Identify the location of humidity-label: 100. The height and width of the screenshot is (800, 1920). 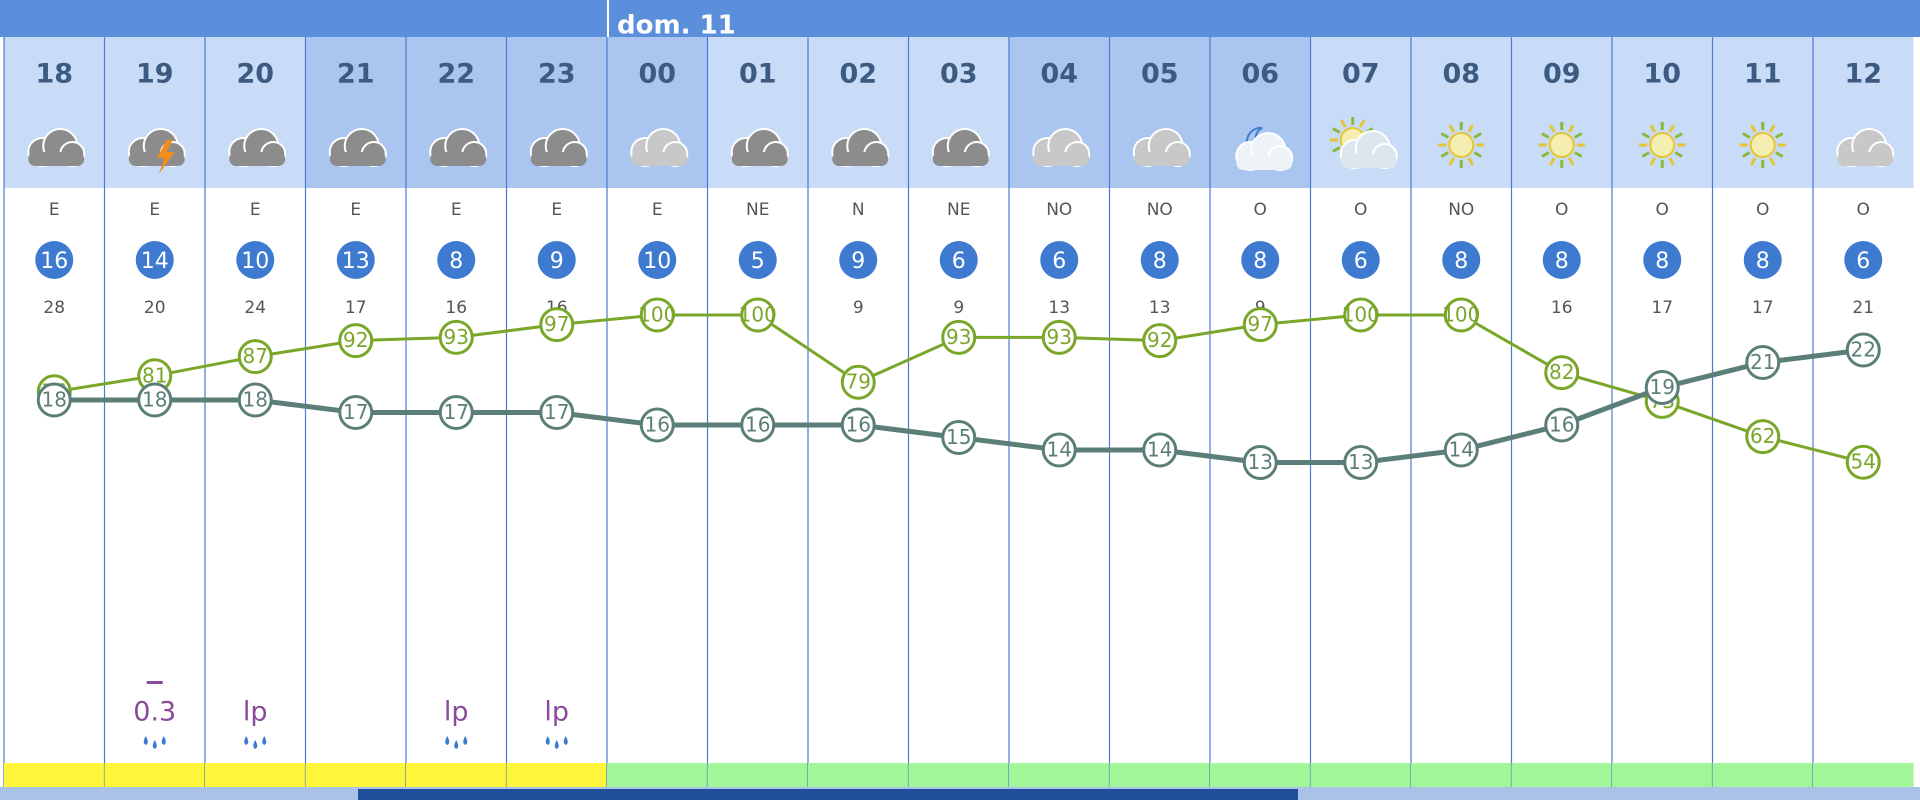
(1361, 315).